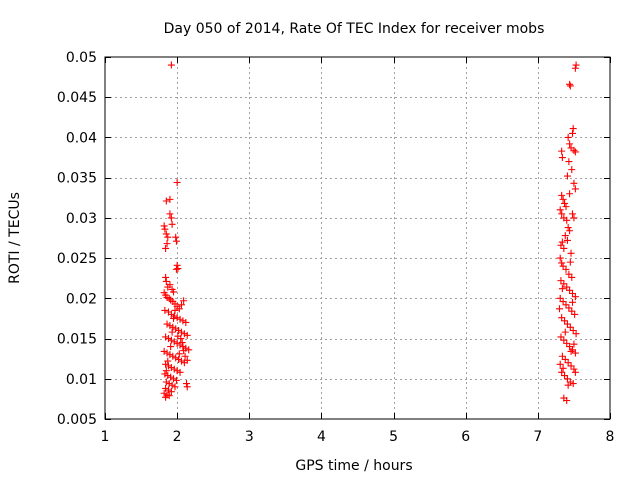 The image size is (640, 480). Describe the element at coordinates (81, 58) in the screenshot. I see `y-tick-label: 0.05` at that location.